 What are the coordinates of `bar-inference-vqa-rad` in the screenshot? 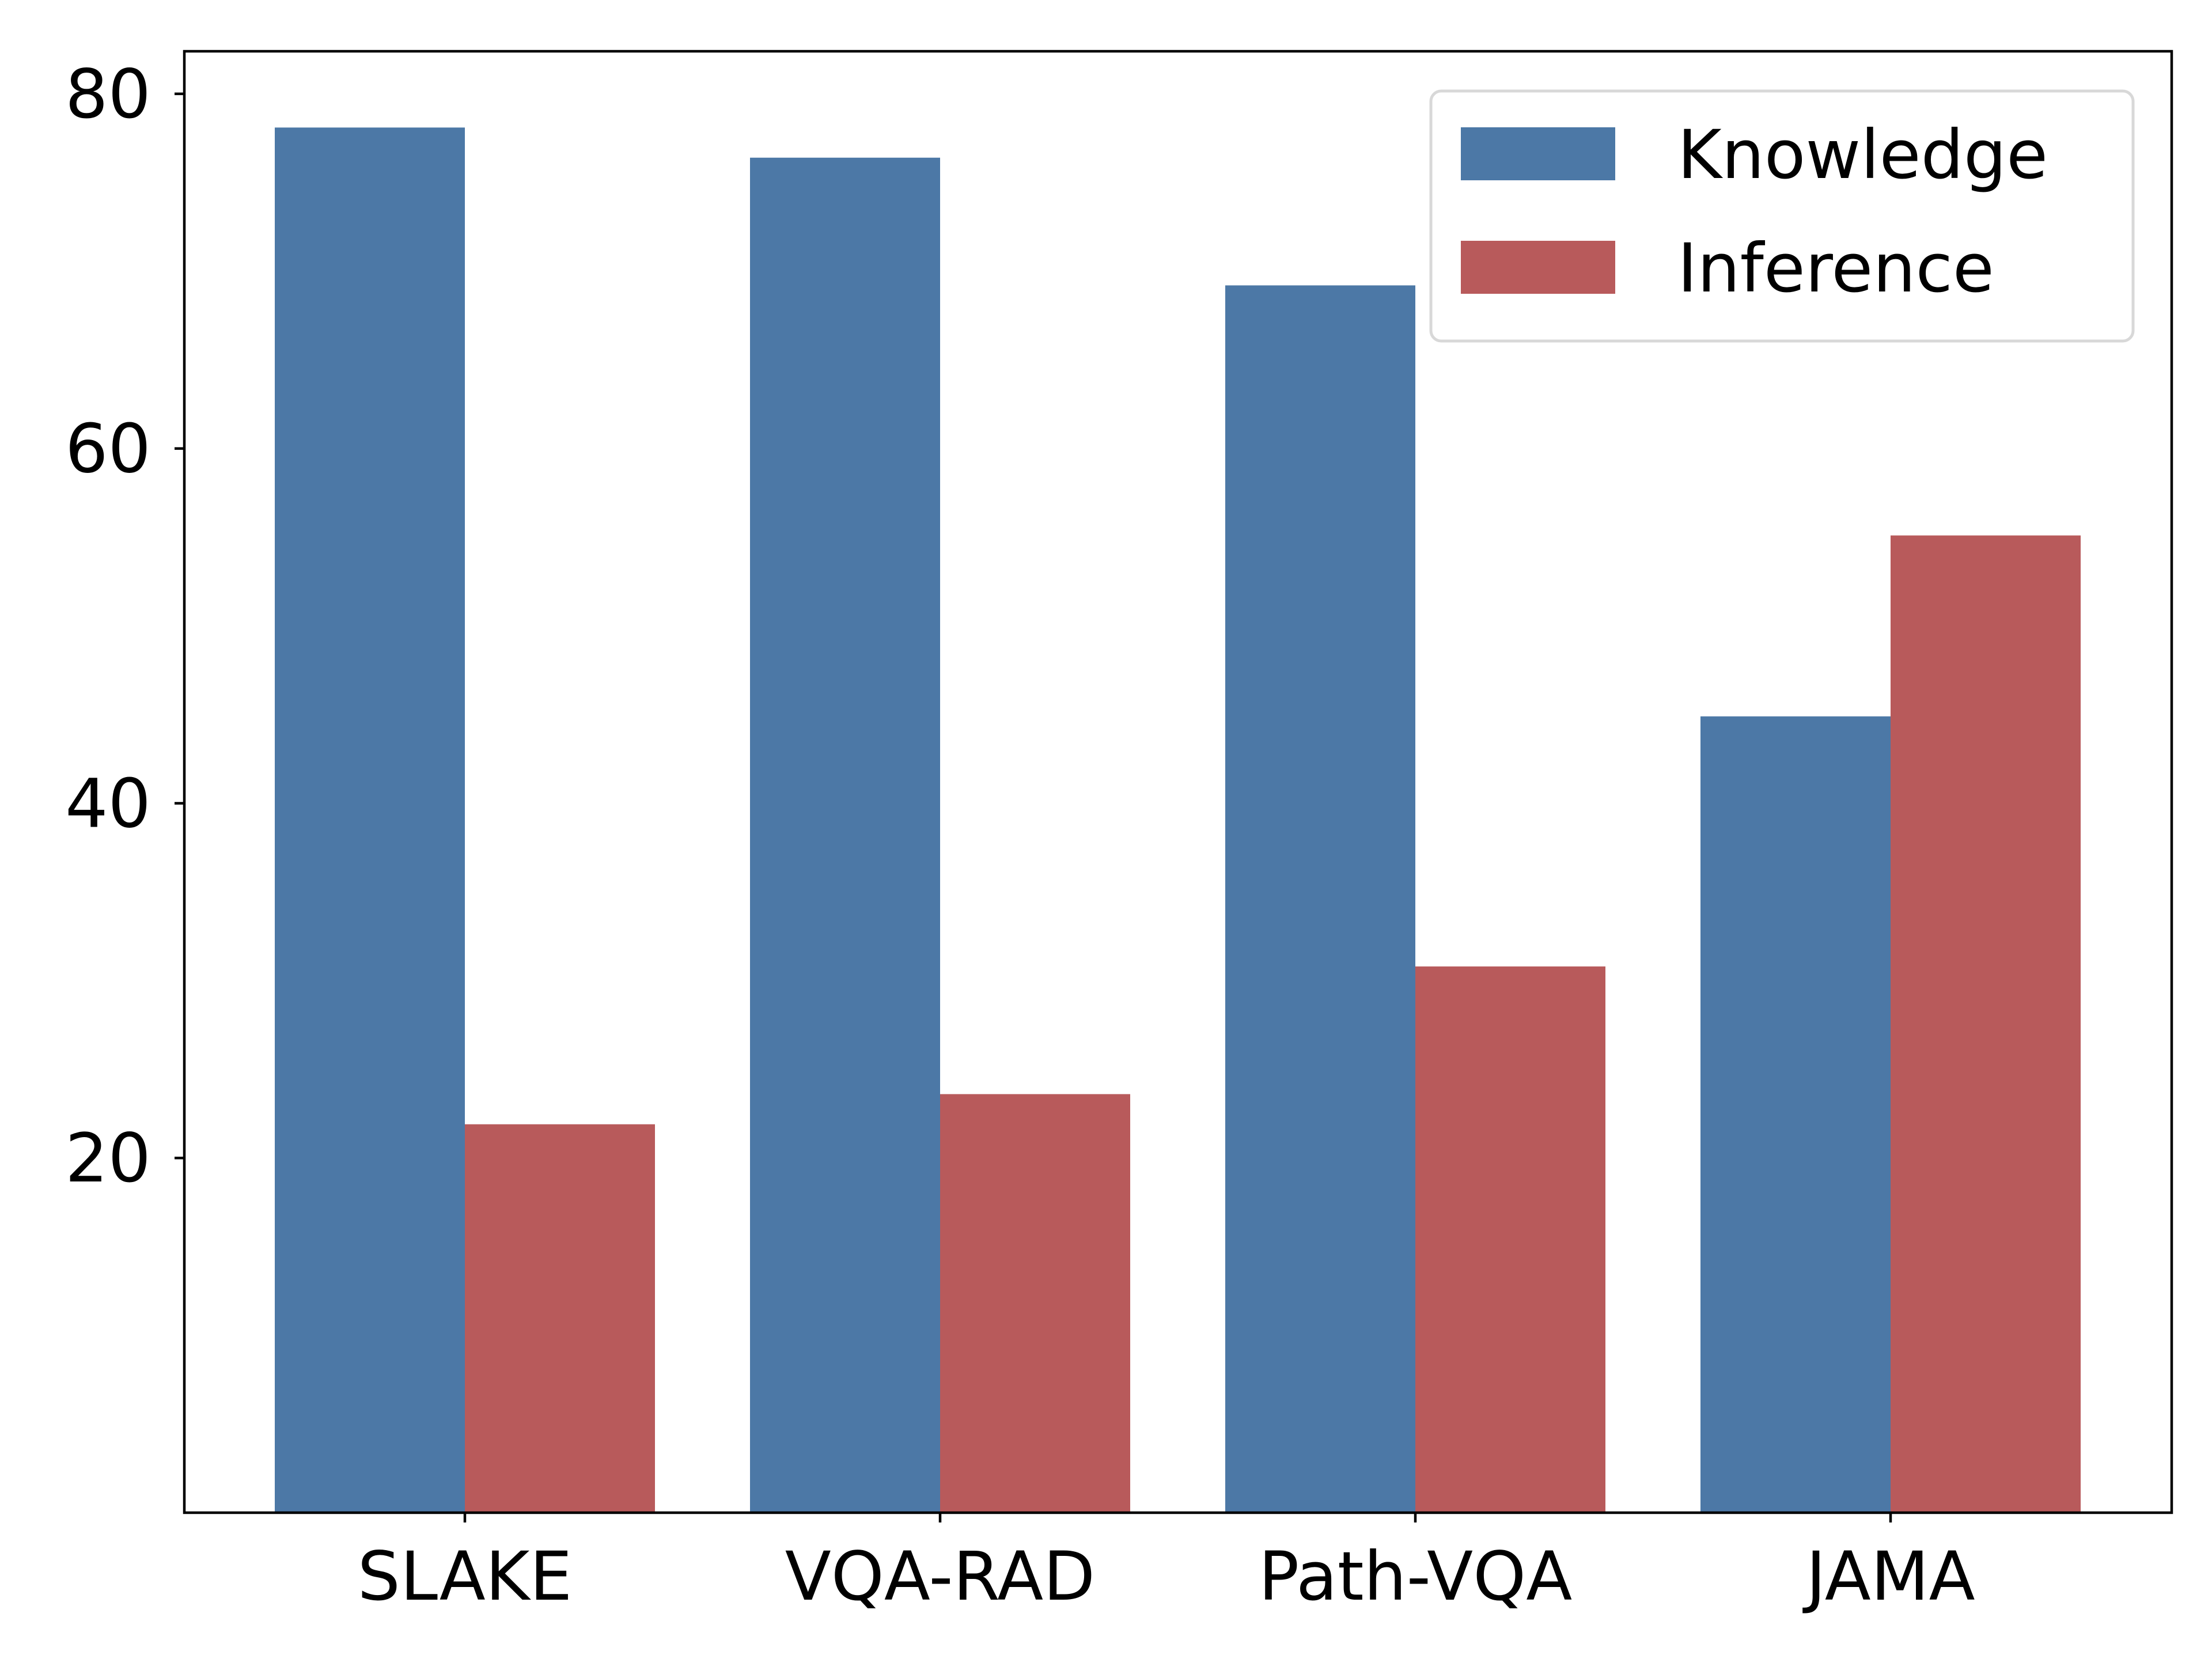 It's located at (1035, 1303).